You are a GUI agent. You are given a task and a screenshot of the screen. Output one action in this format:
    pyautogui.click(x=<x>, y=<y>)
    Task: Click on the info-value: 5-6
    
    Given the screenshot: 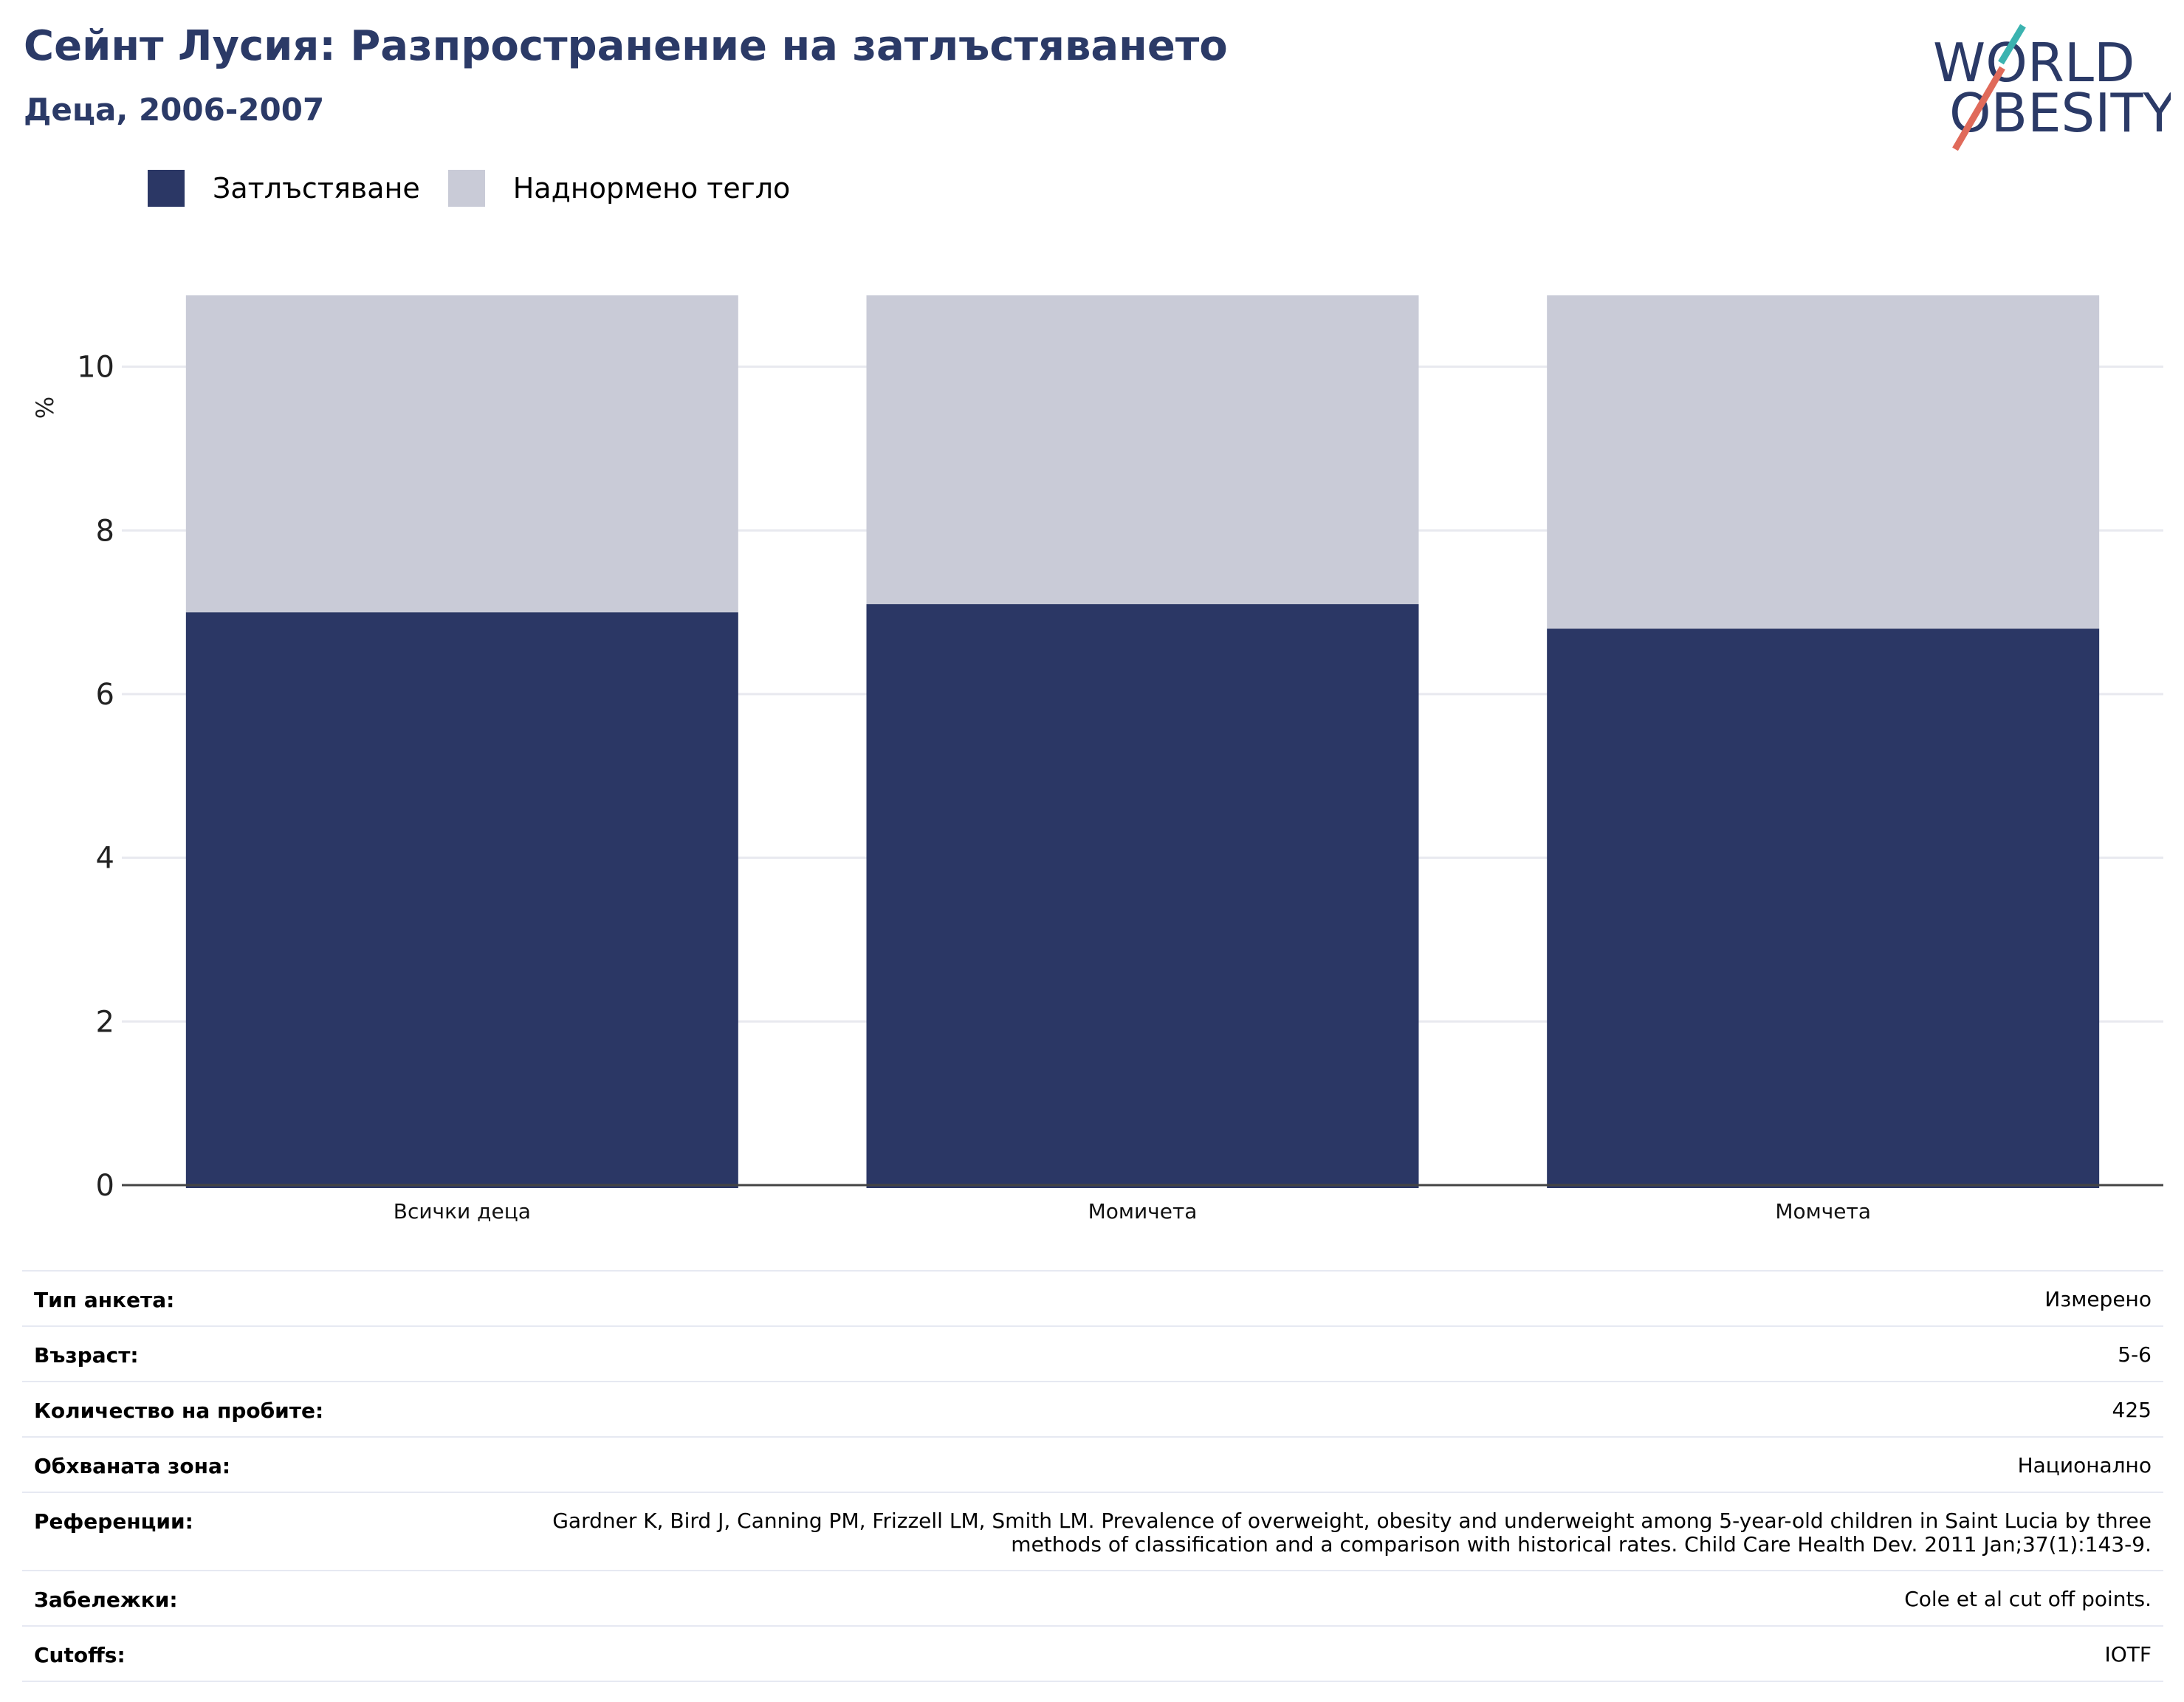 What is the action you would take?
    pyautogui.click(x=2135, y=1354)
    